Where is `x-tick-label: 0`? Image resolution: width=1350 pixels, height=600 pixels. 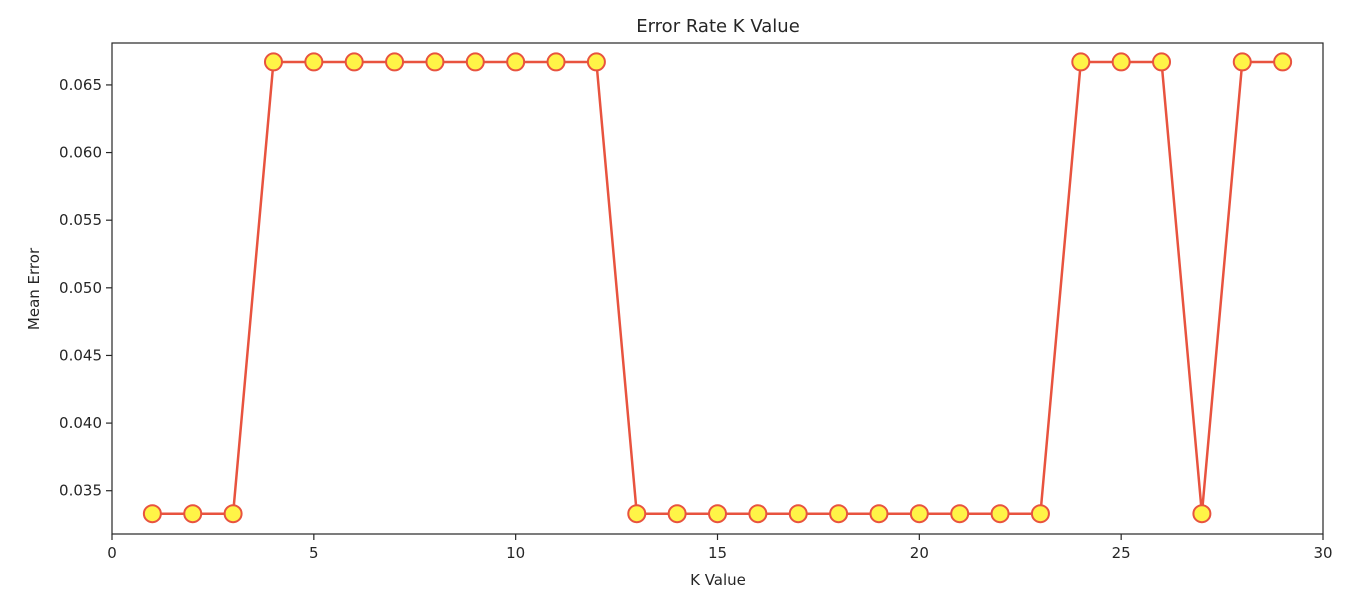 x-tick-label: 0 is located at coordinates (112, 553).